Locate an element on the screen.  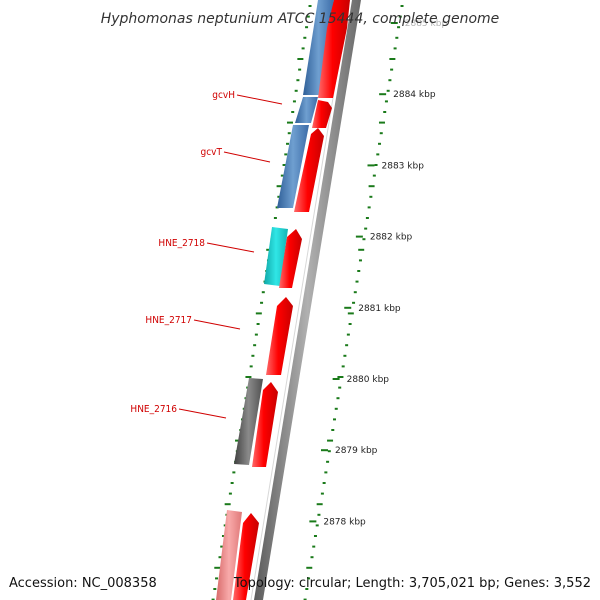
gene-label-HNE_2717: HNE_2717 is located at coordinates (193, 322).